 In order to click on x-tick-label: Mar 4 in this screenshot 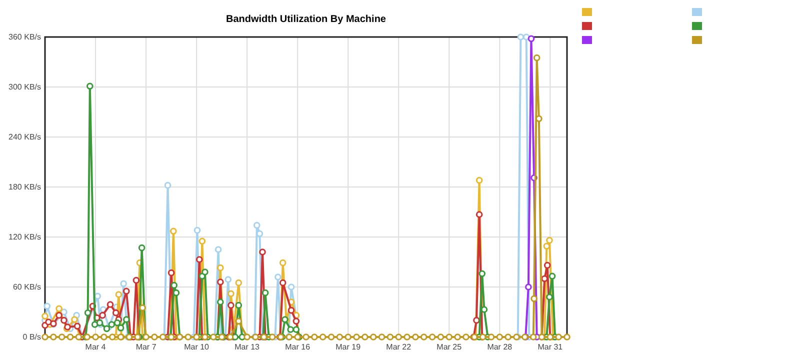, I will do `click(95, 347)`.